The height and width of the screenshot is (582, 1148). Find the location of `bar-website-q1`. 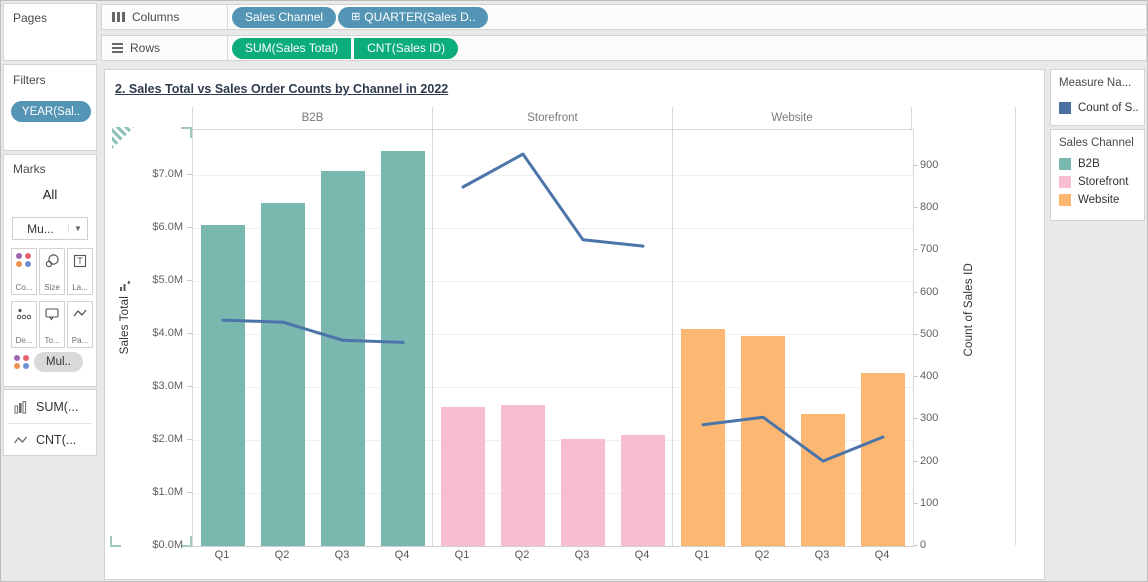

bar-website-q1 is located at coordinates (703, 437).